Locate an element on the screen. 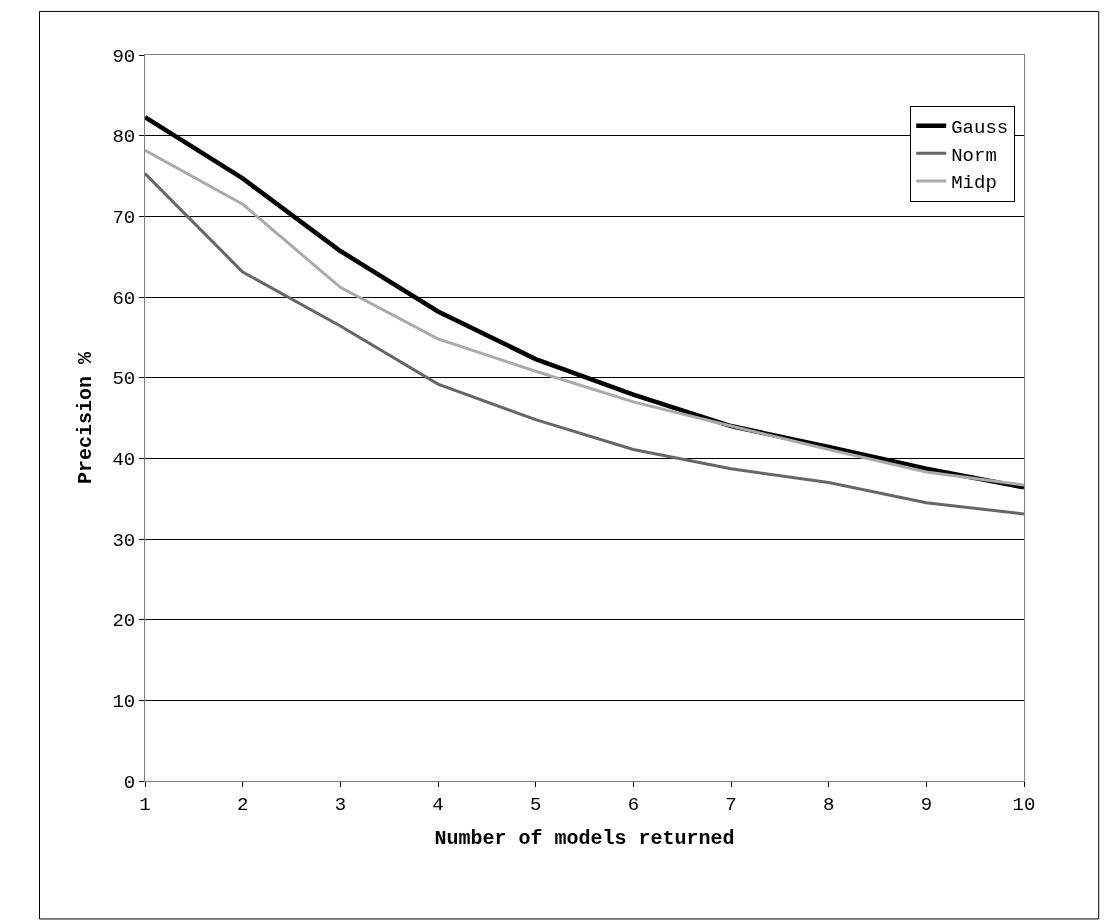 Image resolution: width=1116 pixels, height=921 pixels. x-axis-title: Number of models returned is located at coordinates (584, 839).